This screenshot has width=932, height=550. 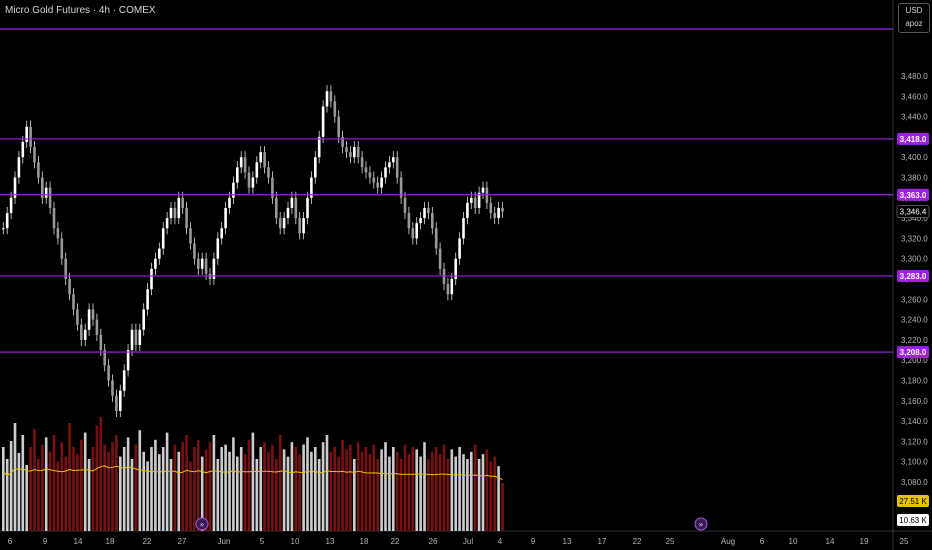 I want to click on time-tick-label: 13, so click(x=567, y=541).